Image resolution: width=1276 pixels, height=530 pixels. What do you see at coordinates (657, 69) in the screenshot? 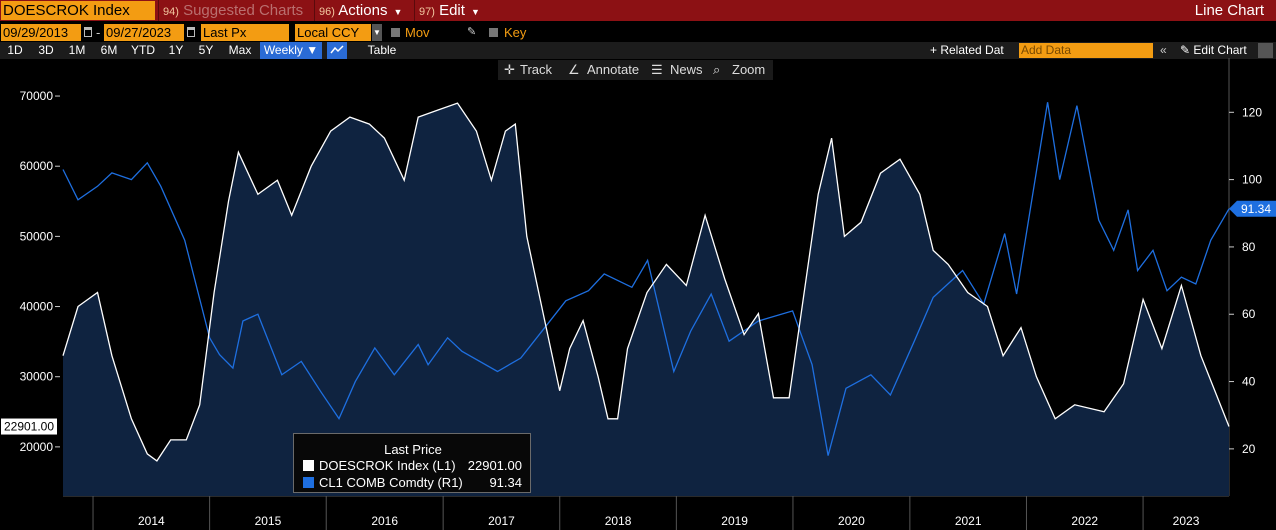
I see `news-icon: ☰` at bounding box center [657, 69].